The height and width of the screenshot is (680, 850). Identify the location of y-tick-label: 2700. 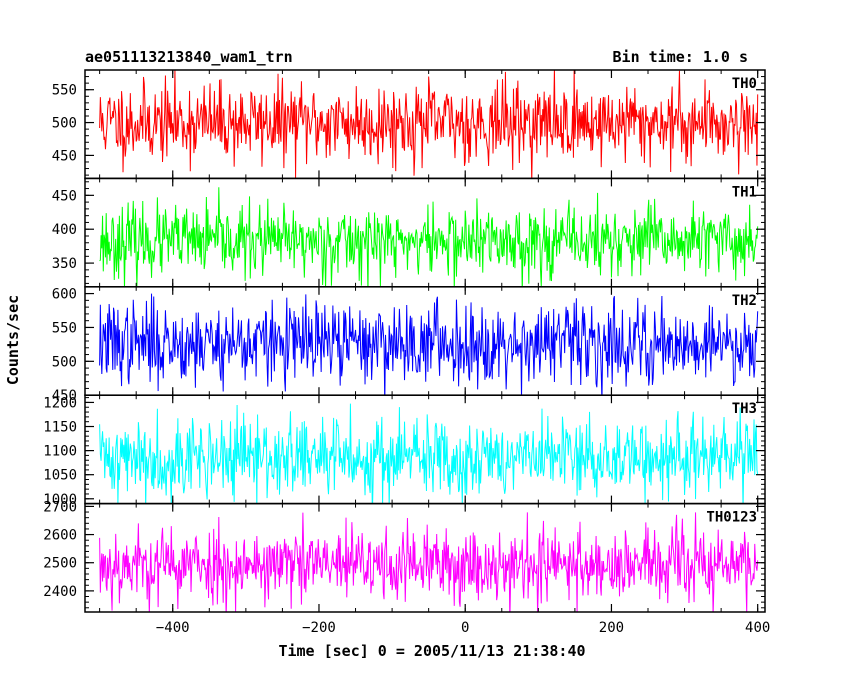
(60, 507).